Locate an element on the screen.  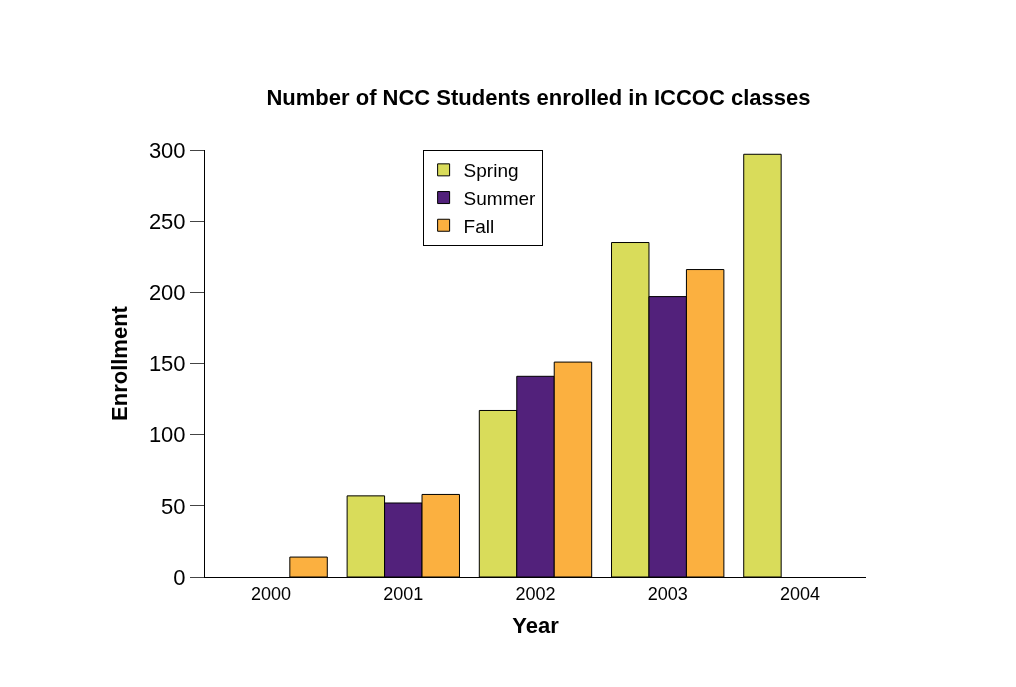
y-tick-label: 250 is located at coordinates (167, 221).